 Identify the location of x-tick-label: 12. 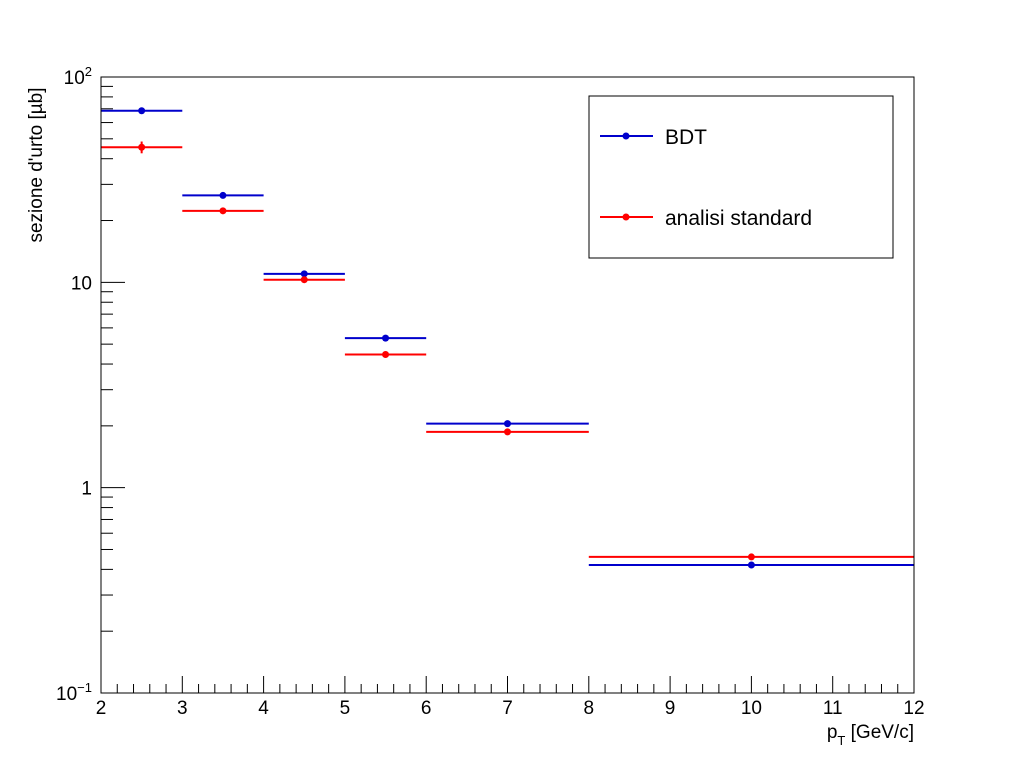
(913, 708).